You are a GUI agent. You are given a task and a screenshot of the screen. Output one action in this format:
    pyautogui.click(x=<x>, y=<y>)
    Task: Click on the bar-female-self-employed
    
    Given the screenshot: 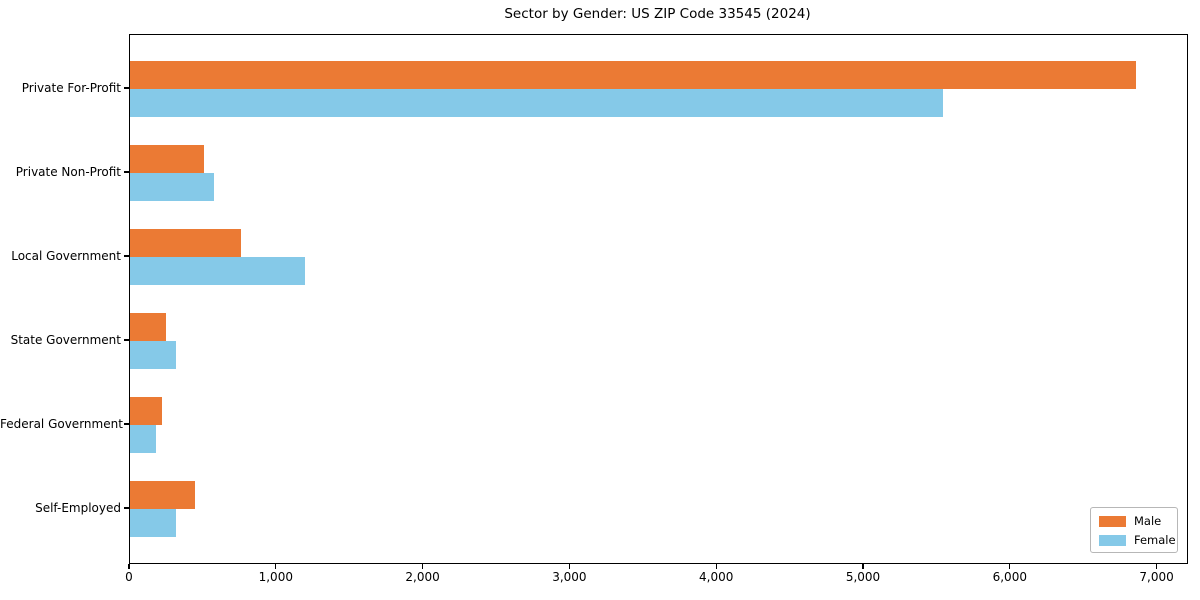 What is the action you would take?
    pyautogui.click(x=153, y=523)
    